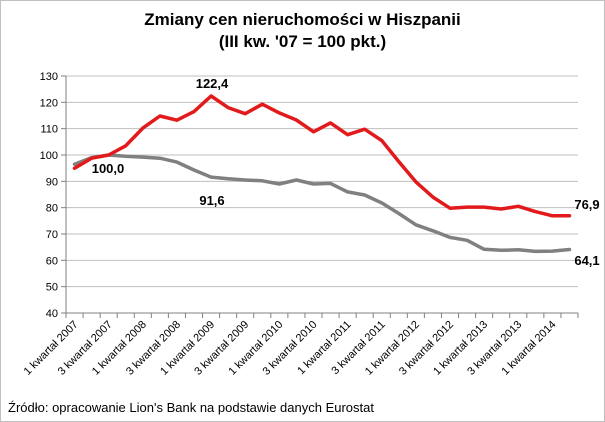 This screenshot has width=605, height=422. What do you see at coordinates (52, 182) in the screenshot?
I see `y-tick-label: 90` at bounding box center [52, 182].